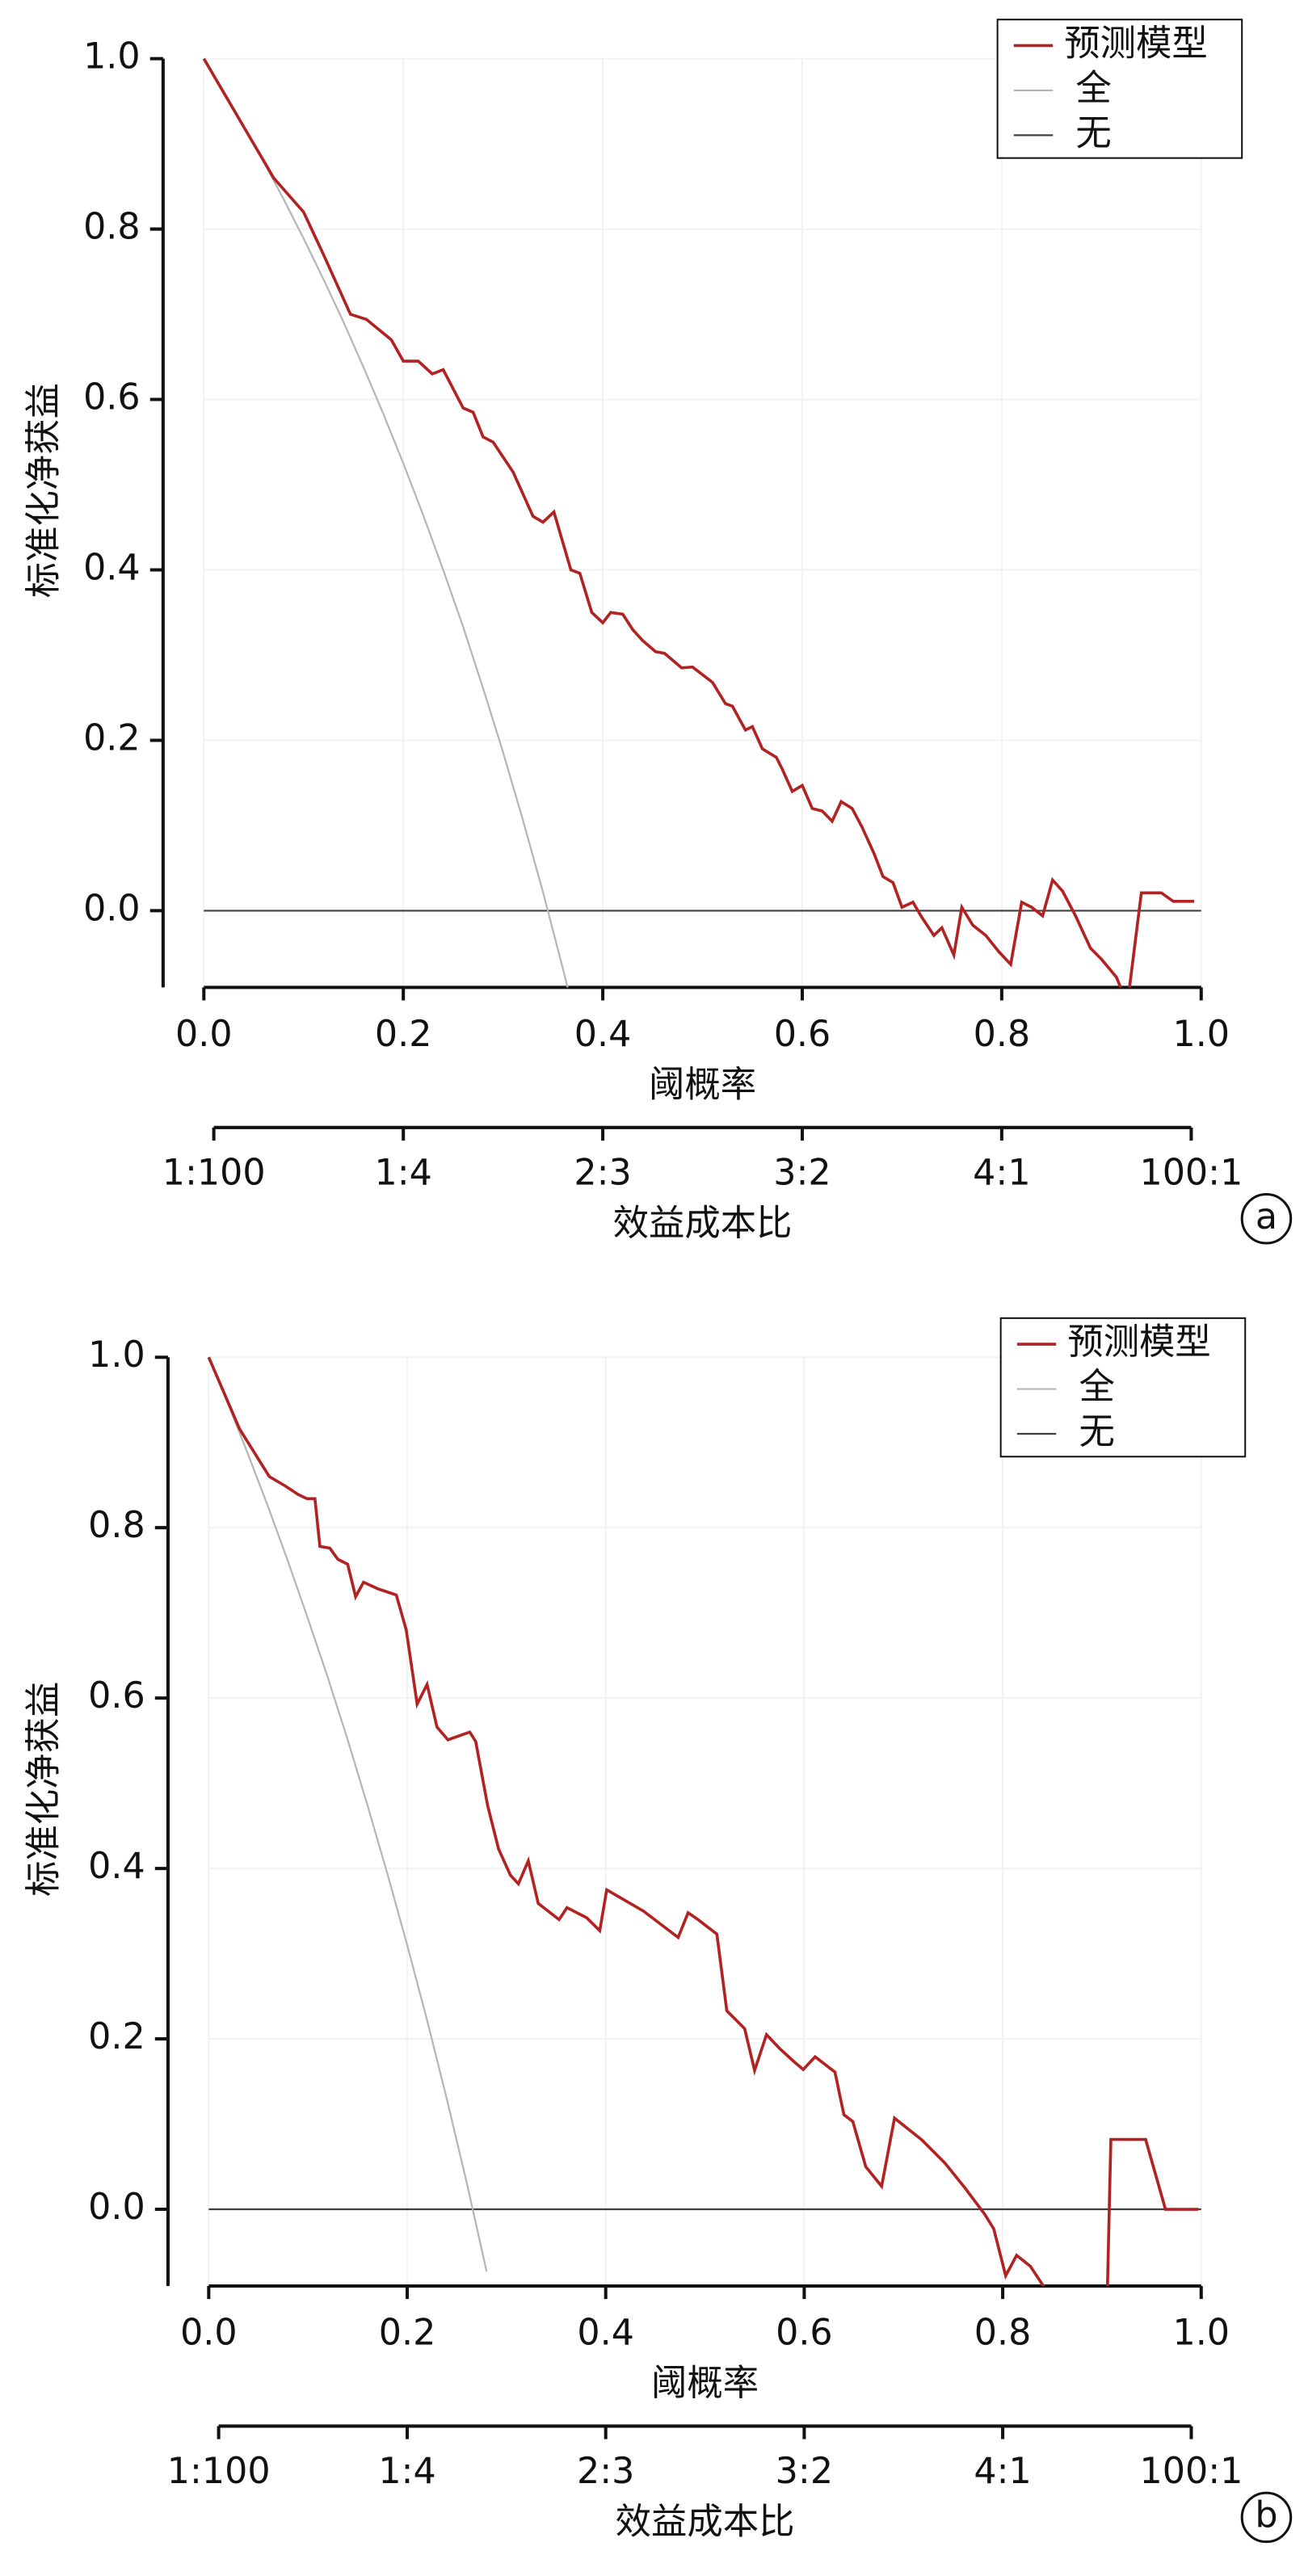 This screenshot has height=2576, width=1304. What do you see at coordinates (1266, 2515) in the screenshot?
I see `panel-label: b` at bounding box center [1266, 2515].